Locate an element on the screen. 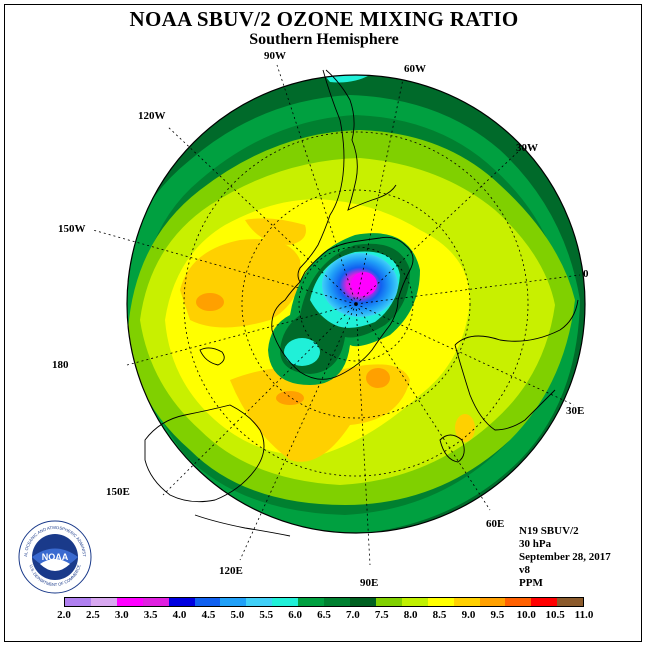 The height and width of the screenshot is (648, 648). label-lon-150e: 150E is located at coordinates (118, 492).